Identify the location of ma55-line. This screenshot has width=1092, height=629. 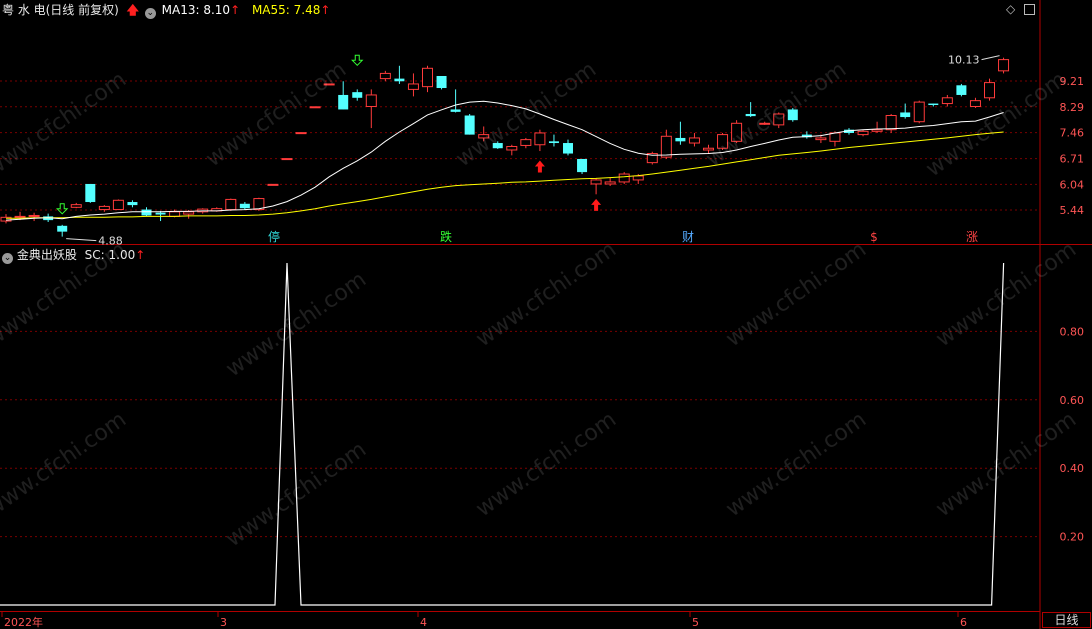
(505, 175).